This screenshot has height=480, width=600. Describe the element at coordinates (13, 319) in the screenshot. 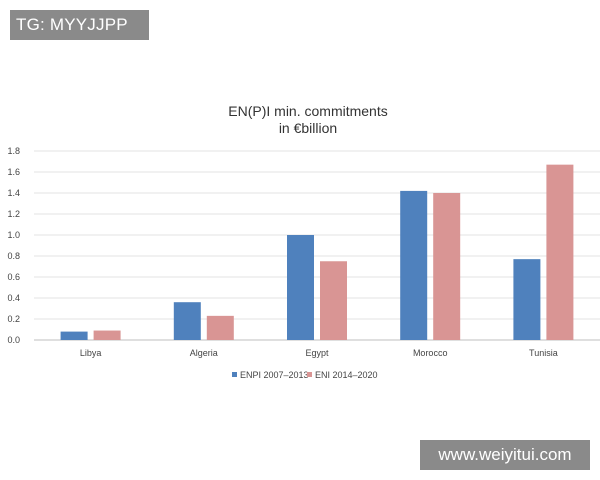

I see `y-tick-label: 0.2` at that location.